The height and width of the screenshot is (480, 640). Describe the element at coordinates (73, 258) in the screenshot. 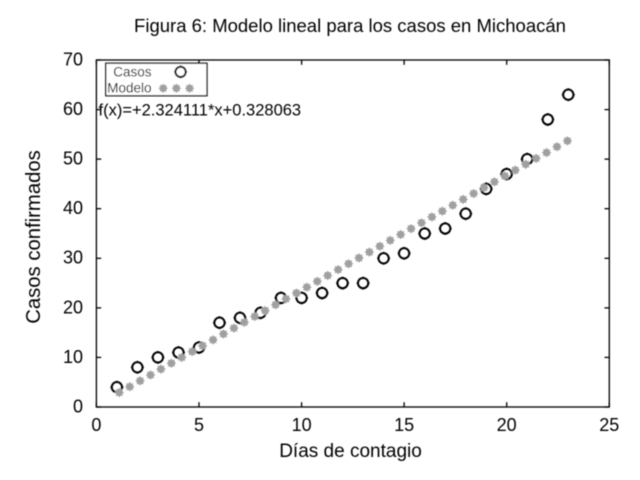

I see `svg-text: 30` at that location.